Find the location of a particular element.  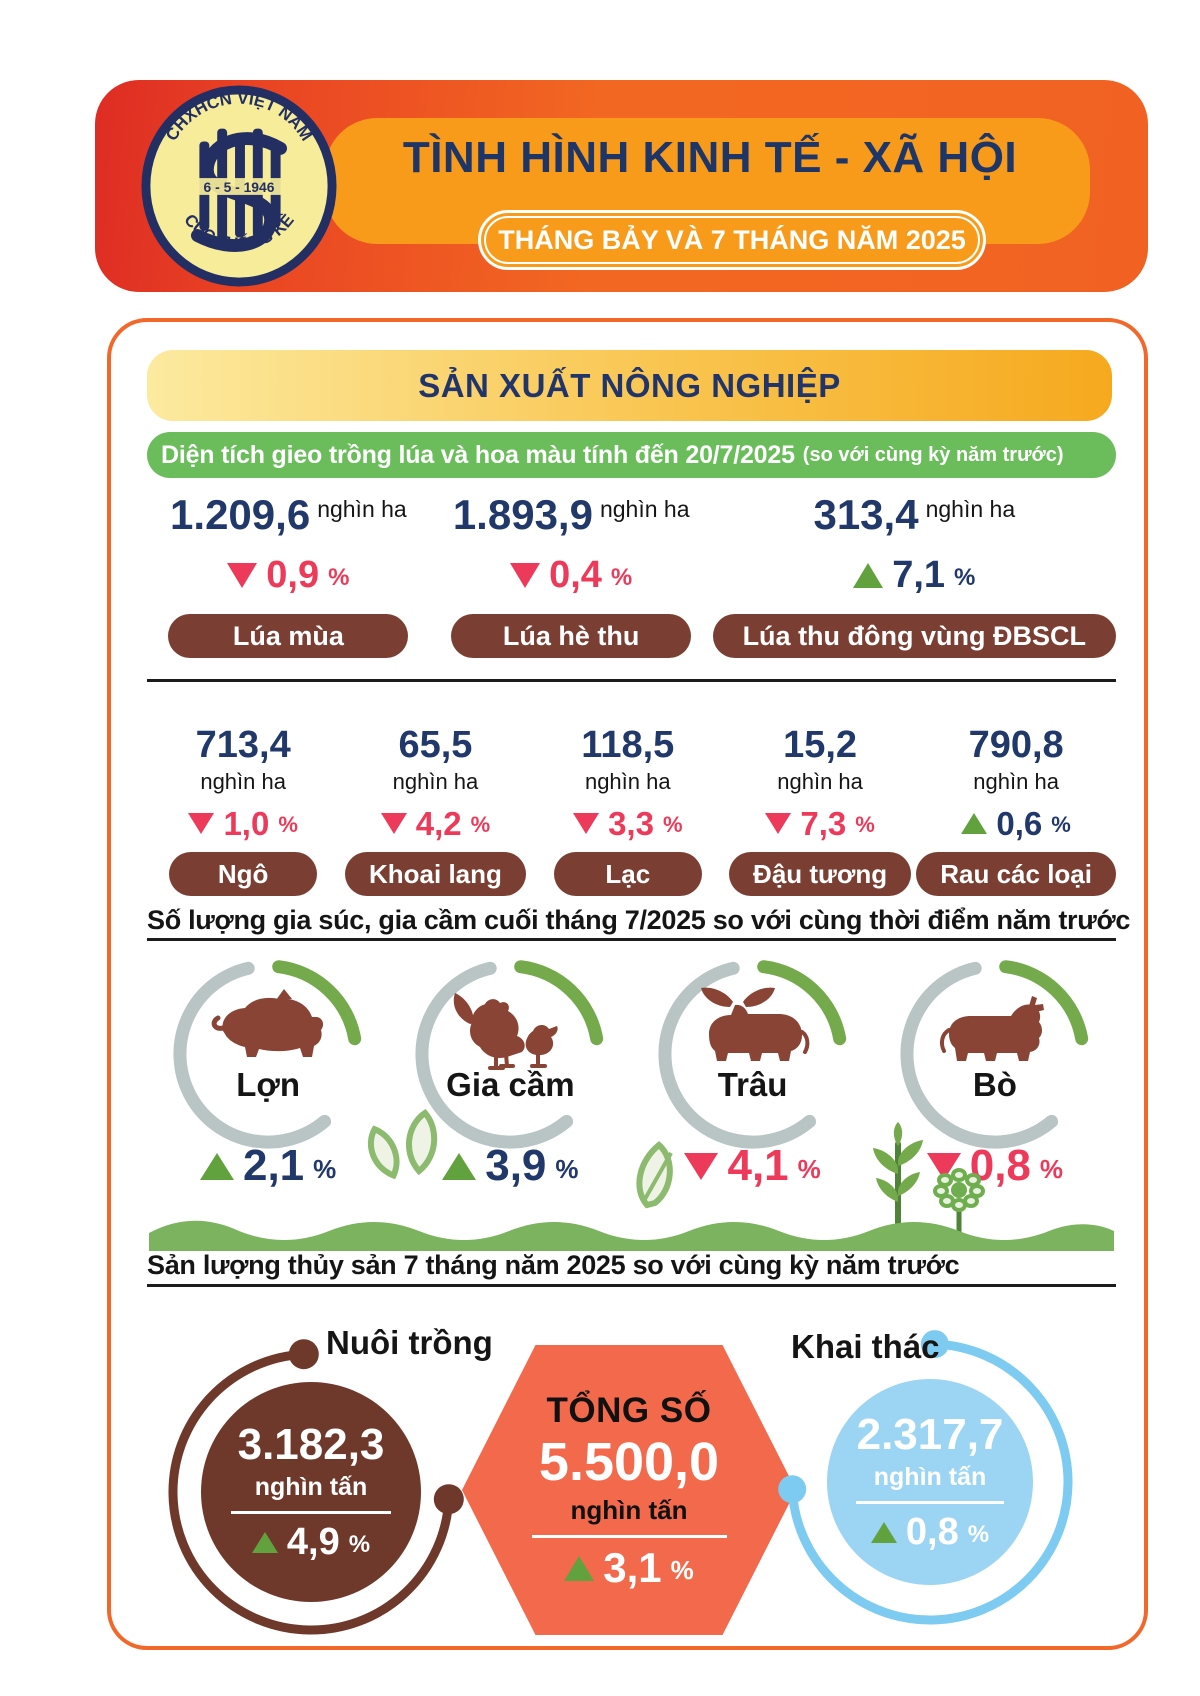

crop-stat-lac: 118,5 nghìn ha 3,3 % Lạc is located at coordinates (628, 811).